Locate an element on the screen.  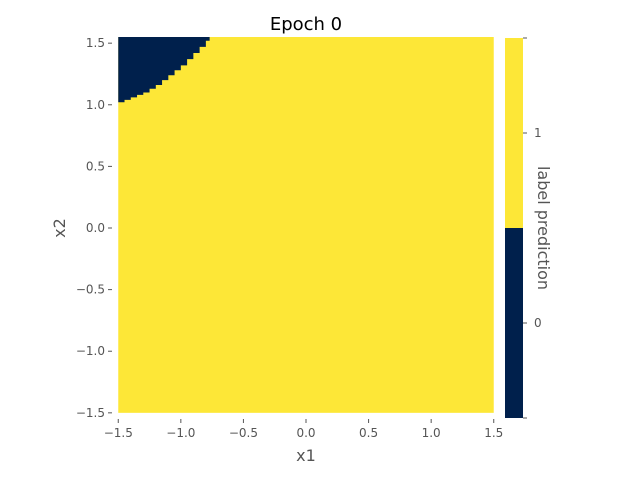
colorbar-tick-label: 0 is located at coordinates (538, 323).